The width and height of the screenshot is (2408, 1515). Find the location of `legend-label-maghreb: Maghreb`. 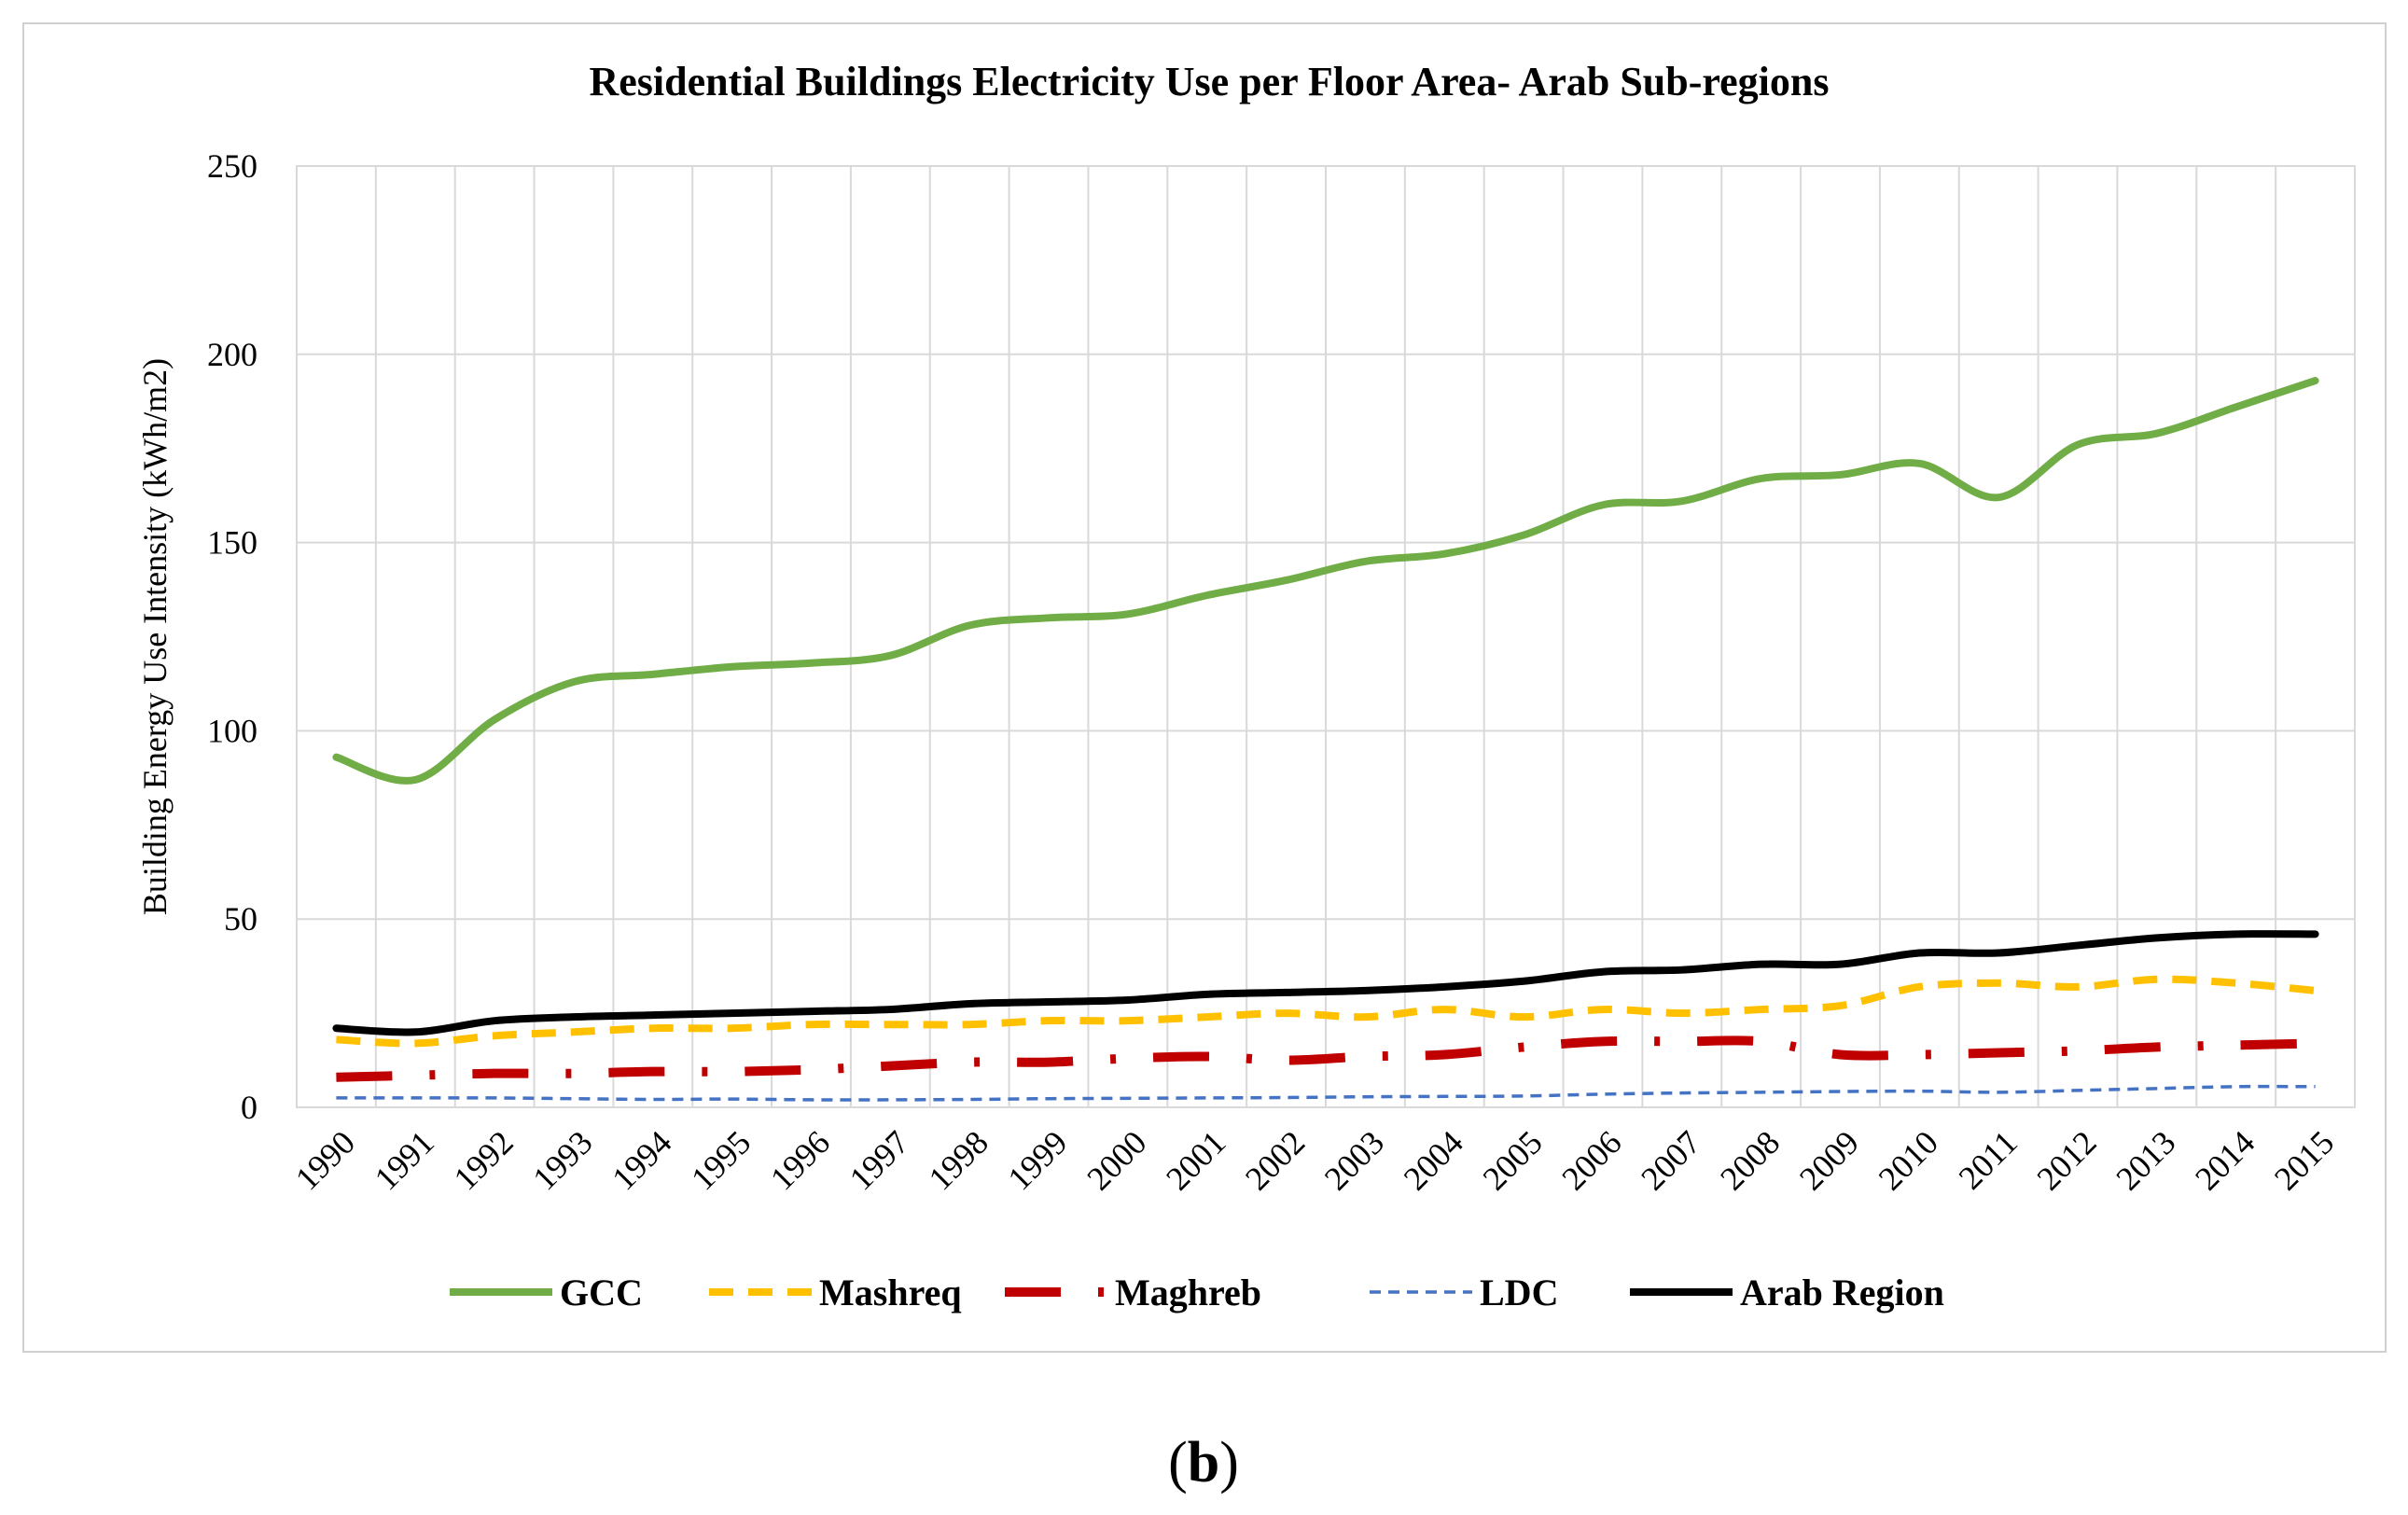

legend-label-maghreb: Maghreb is located at coordinates (1188, 1292).